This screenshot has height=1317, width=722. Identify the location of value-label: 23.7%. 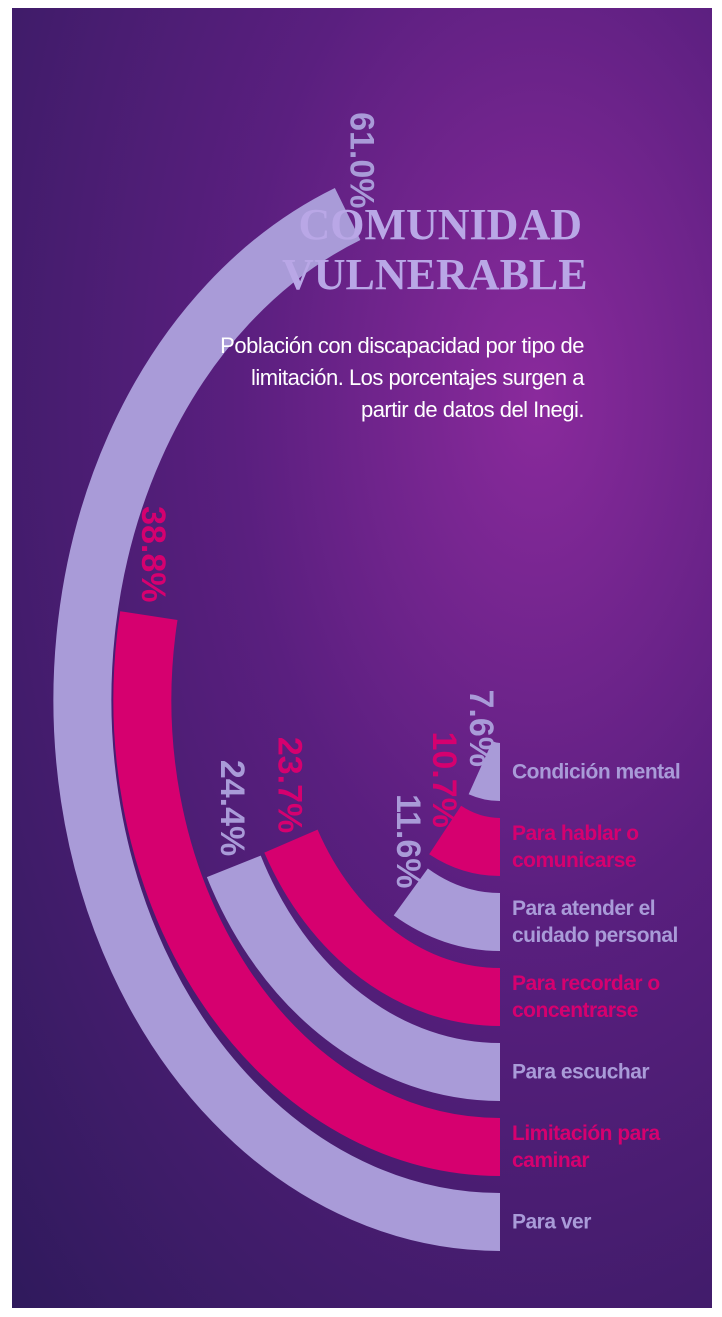
(290, 785).